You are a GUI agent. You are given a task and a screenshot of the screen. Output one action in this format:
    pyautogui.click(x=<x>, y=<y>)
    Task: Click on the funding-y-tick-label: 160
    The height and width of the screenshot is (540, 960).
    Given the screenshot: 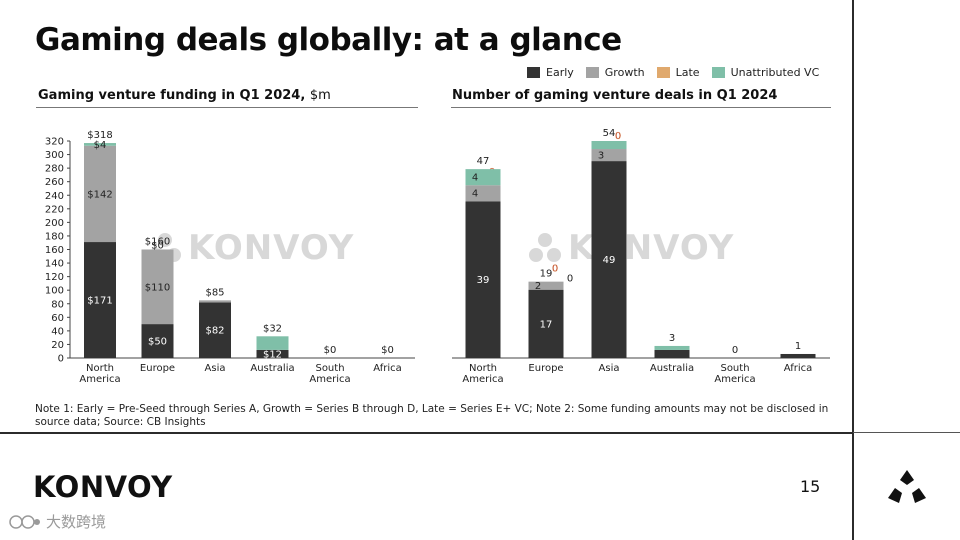 What is the action you would take?
    pyautogui.click(x=54, y=250)
    